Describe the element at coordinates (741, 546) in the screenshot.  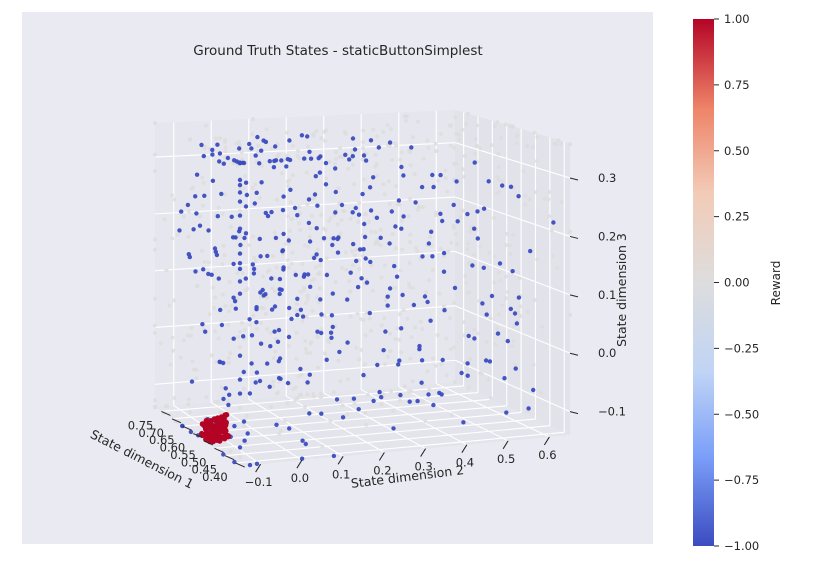
I see `colorbar-tick-label: −1.00` at that location.